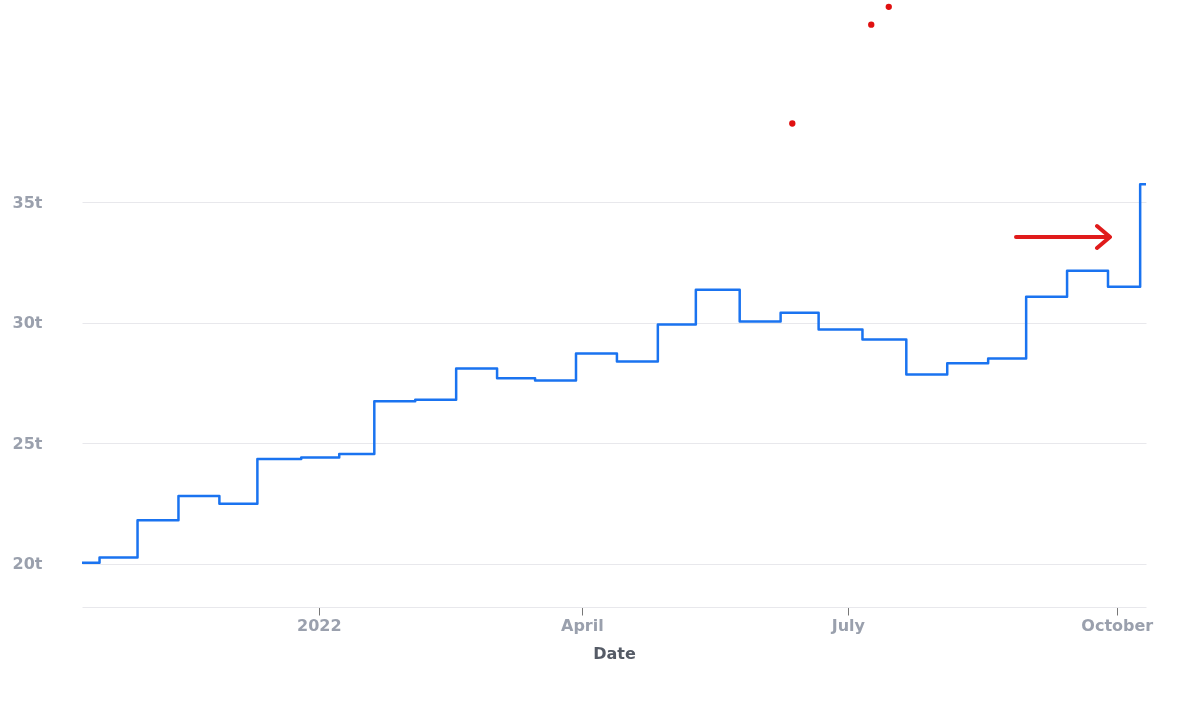 The height and width of the screenshot is (705, 1179). Describe the element at coordinates (582, 625) in the screenshot. I see `x-tick-label: April` at that location.